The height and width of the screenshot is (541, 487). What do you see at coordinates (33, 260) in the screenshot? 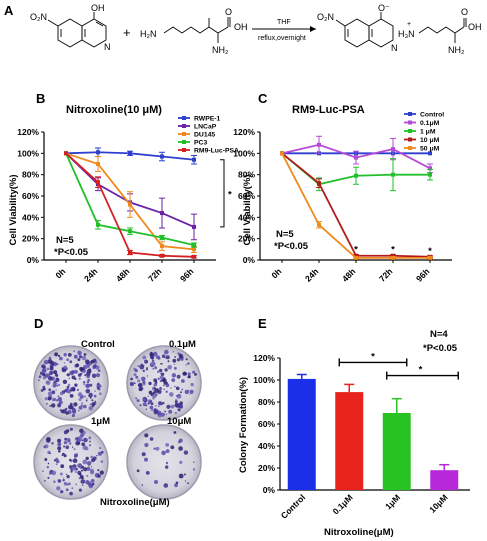
I see `y-tick-label: 0%` at bounding box center [33, 260].